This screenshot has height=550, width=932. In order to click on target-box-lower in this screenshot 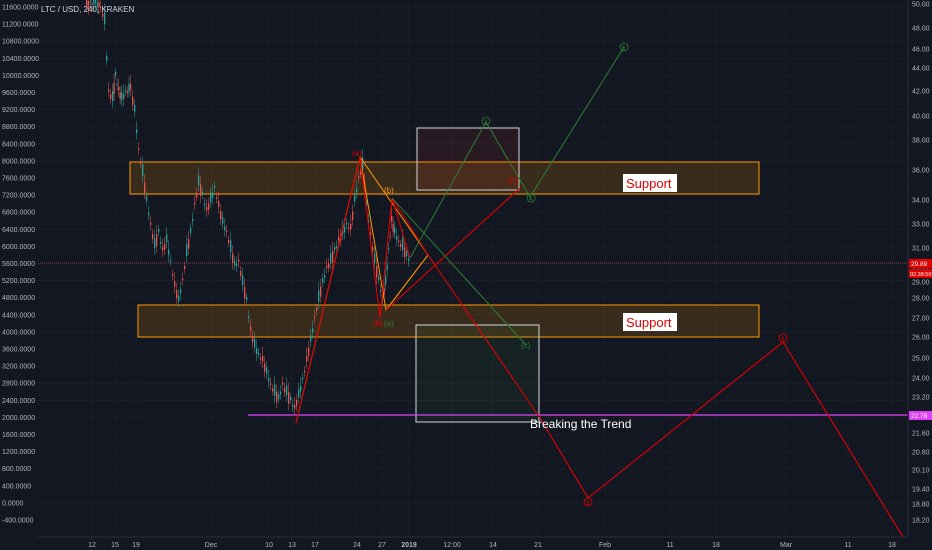, I will do `click(477, 373)`.